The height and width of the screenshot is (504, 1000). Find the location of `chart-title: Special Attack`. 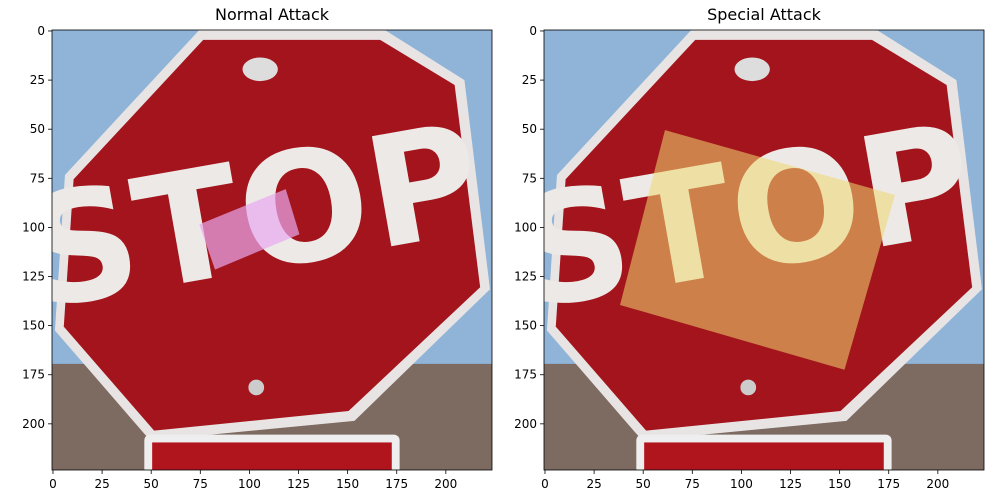

chart-title: Special Attack is located at coordinates (764, 14).